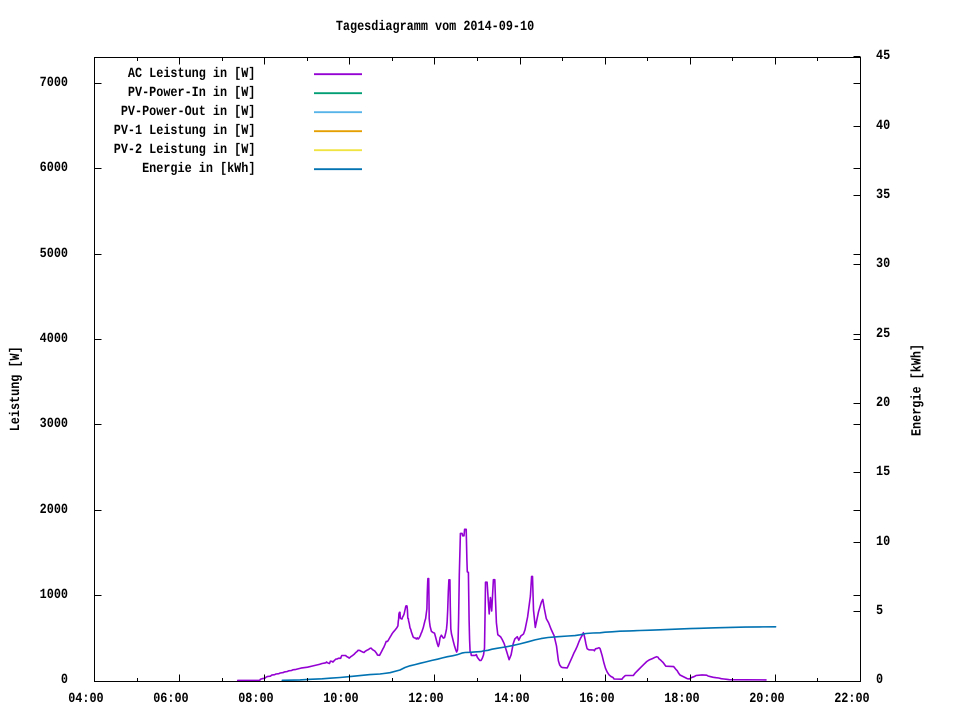  Describe the element at coordinates (54, 168) in the screenshot. I see `svg-text: 6000` at that location.